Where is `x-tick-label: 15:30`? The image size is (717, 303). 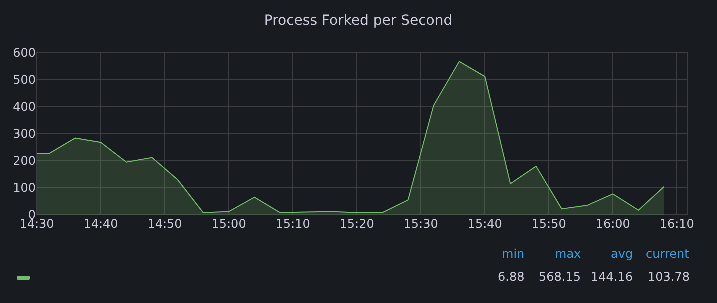 x-tick-label: 15:30 is located at coordinates (421, 224).